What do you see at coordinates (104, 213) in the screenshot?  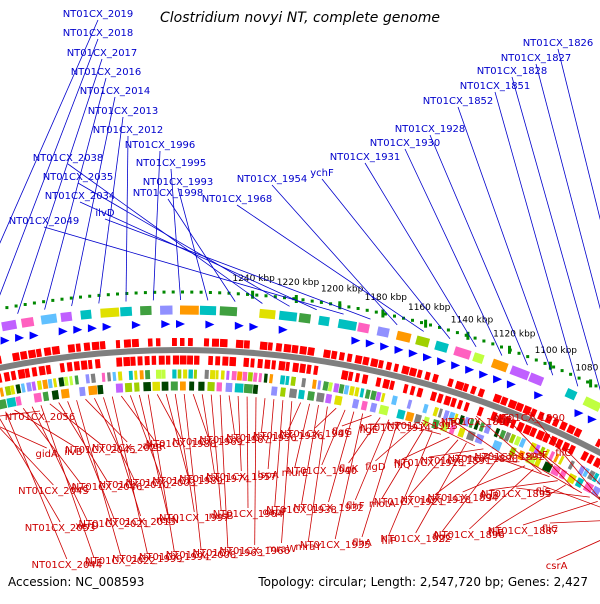 I see `feature-label: ilvD` at bounding box center [104, 213].